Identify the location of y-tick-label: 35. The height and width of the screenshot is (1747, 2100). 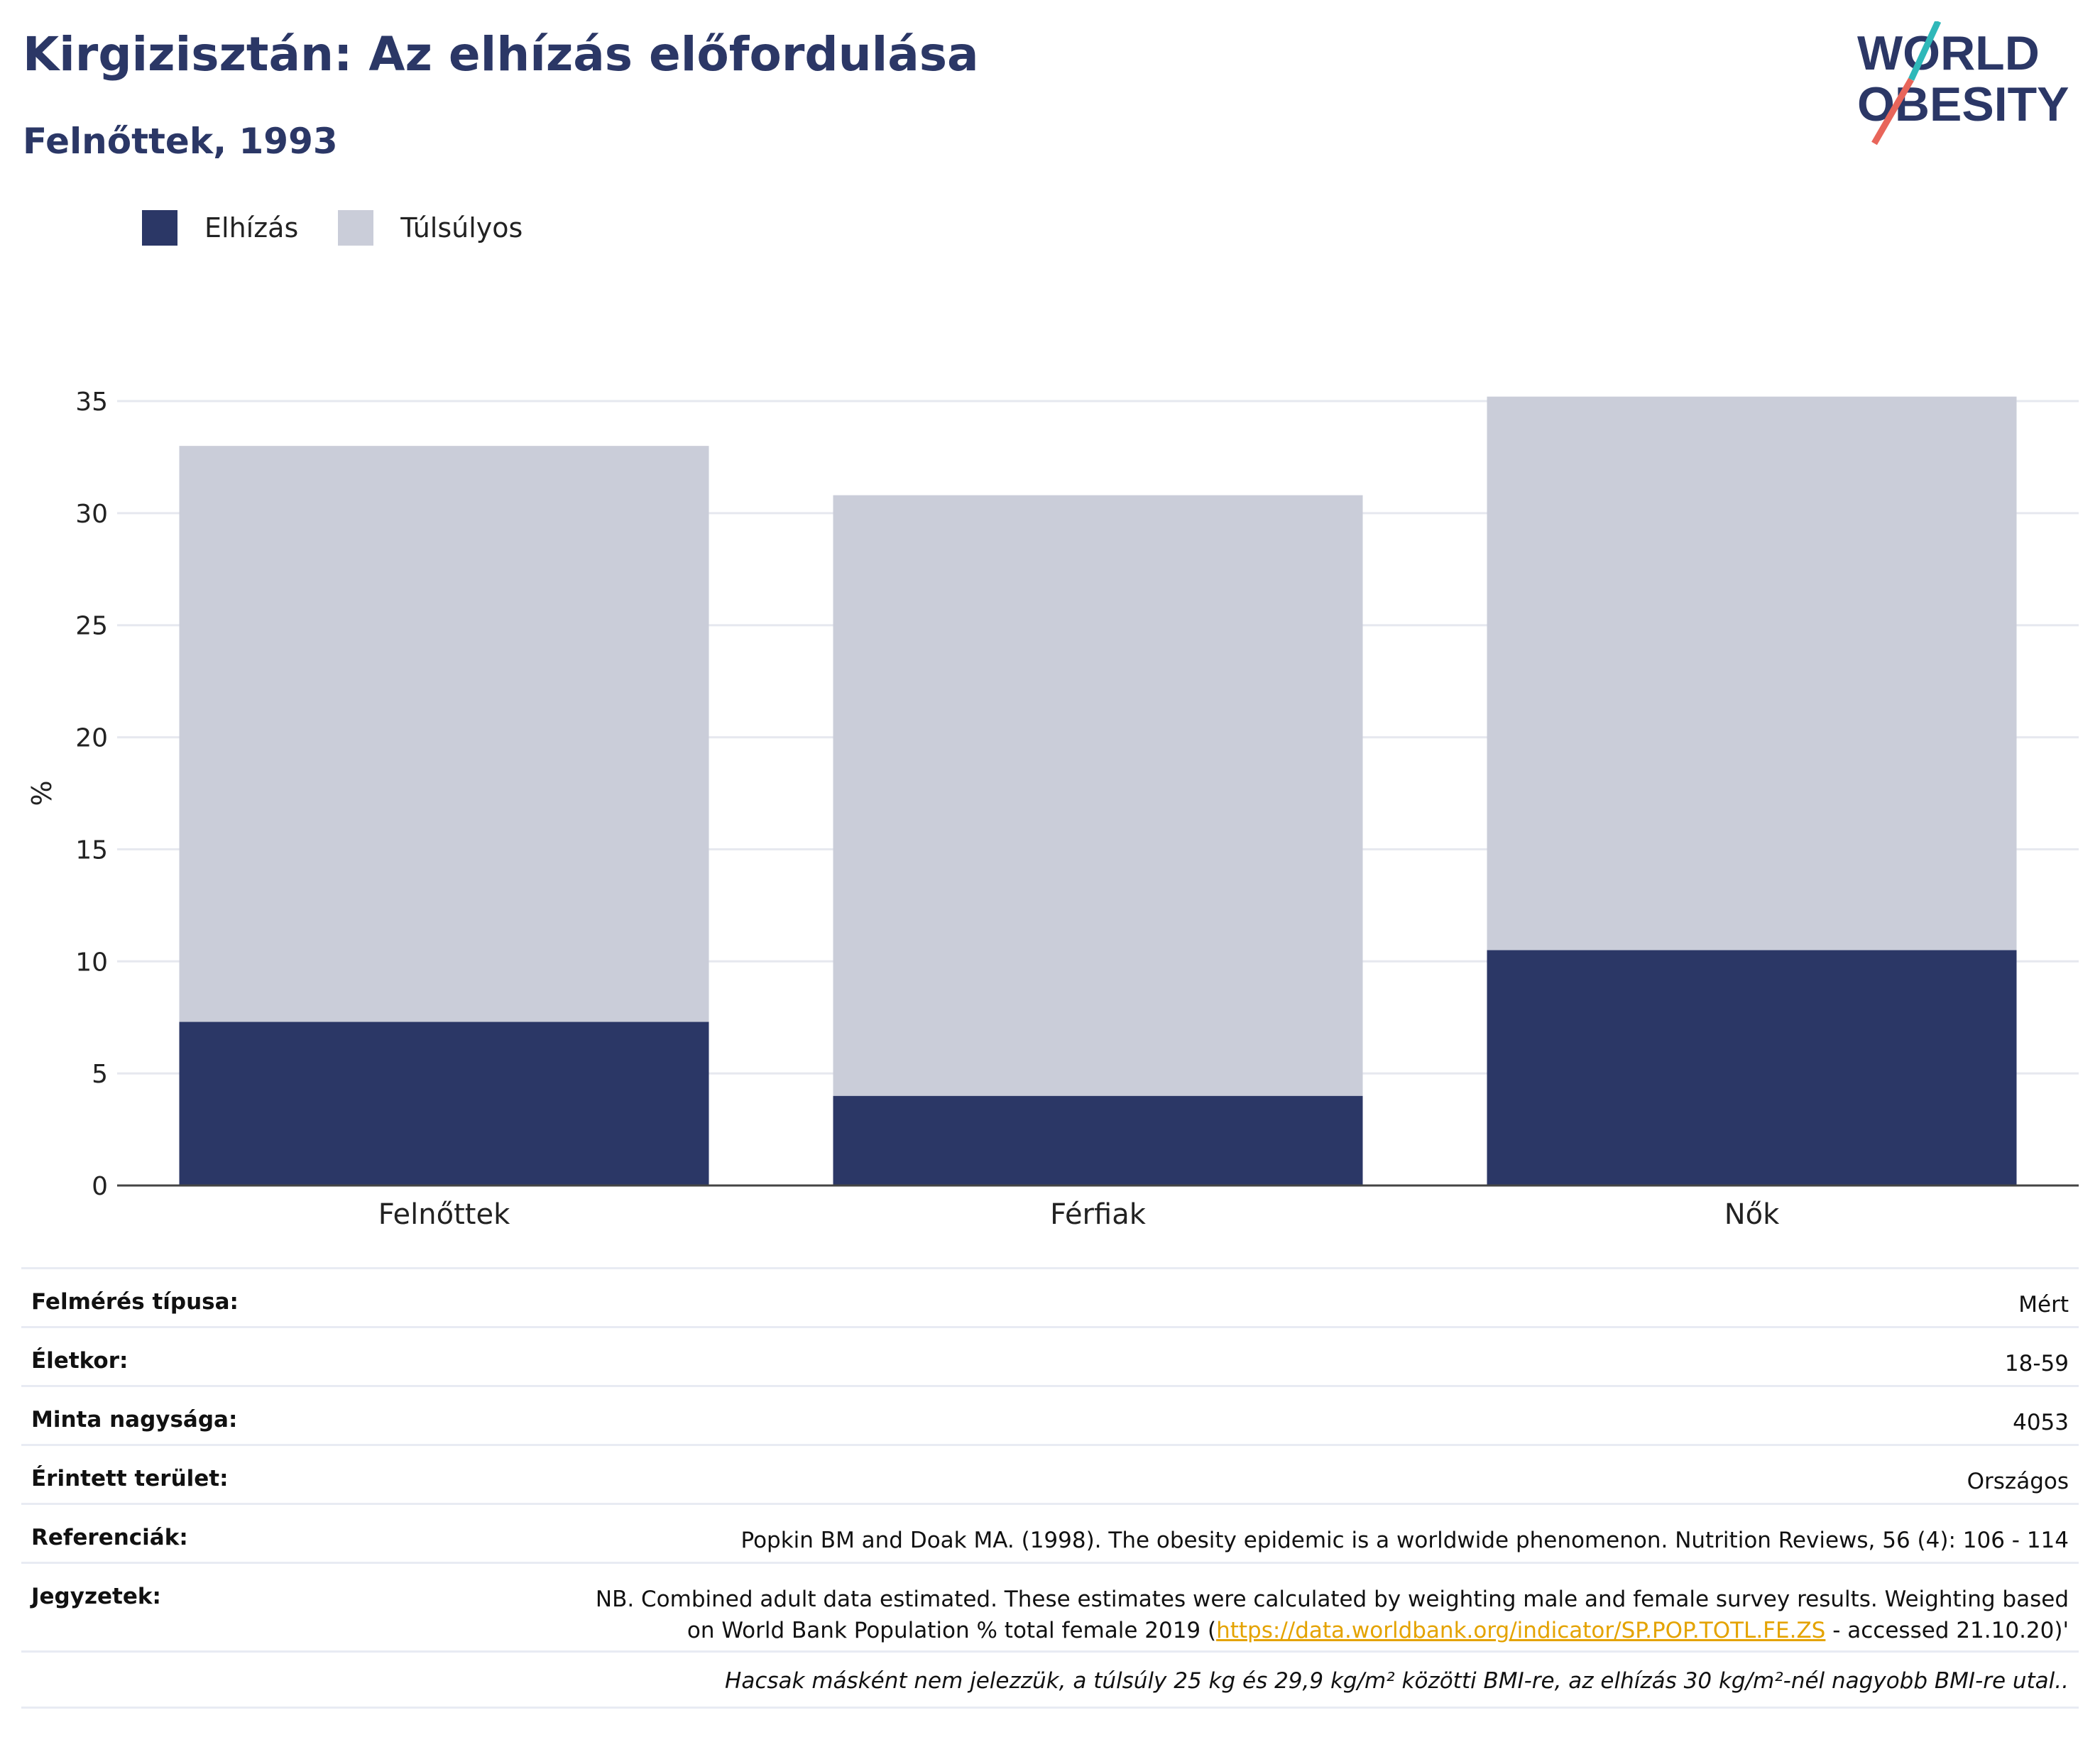
(91, 402).